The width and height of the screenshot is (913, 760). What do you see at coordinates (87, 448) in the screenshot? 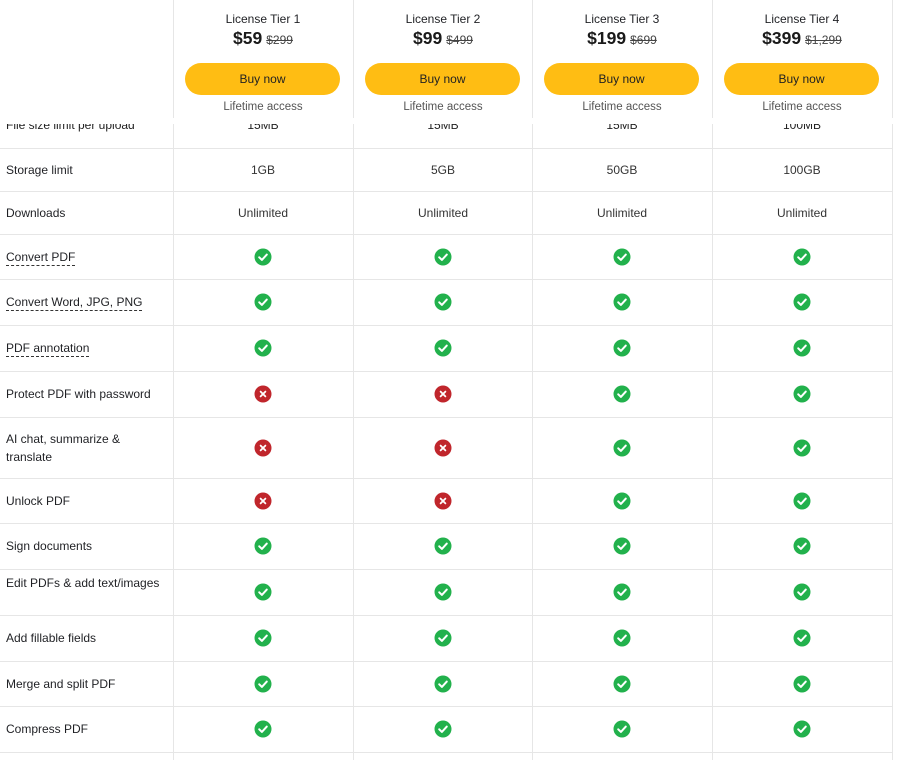
I see `feature-label: AI chat, summarize & translate` at bounding box center [87, 448].